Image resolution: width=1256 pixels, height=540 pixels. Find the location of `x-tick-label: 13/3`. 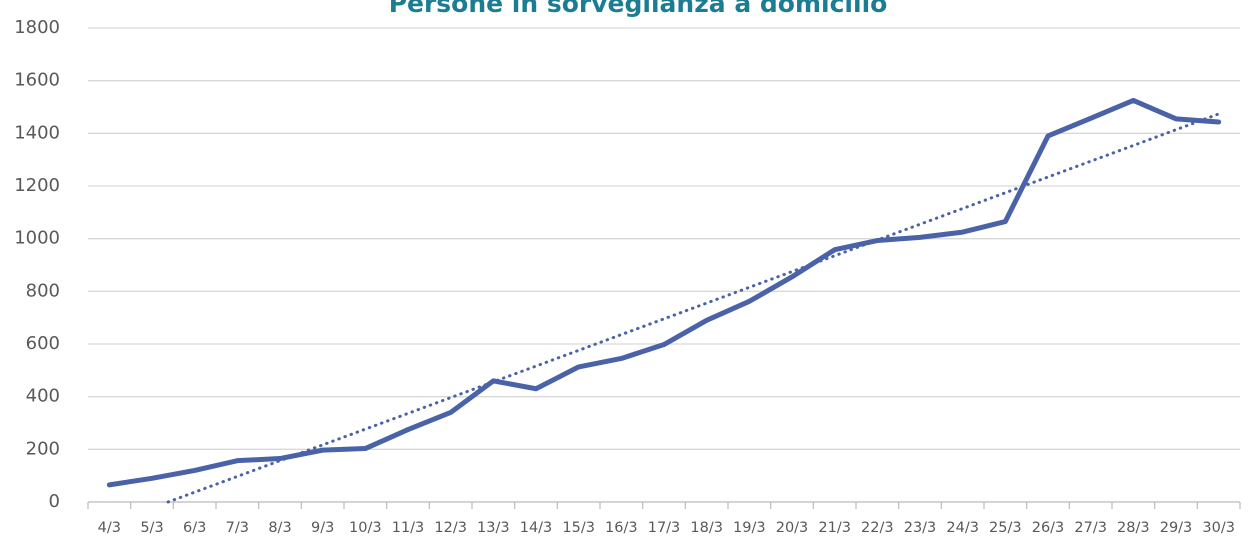

x-tick-label: 13/3 is located at coordinates (493, 528).